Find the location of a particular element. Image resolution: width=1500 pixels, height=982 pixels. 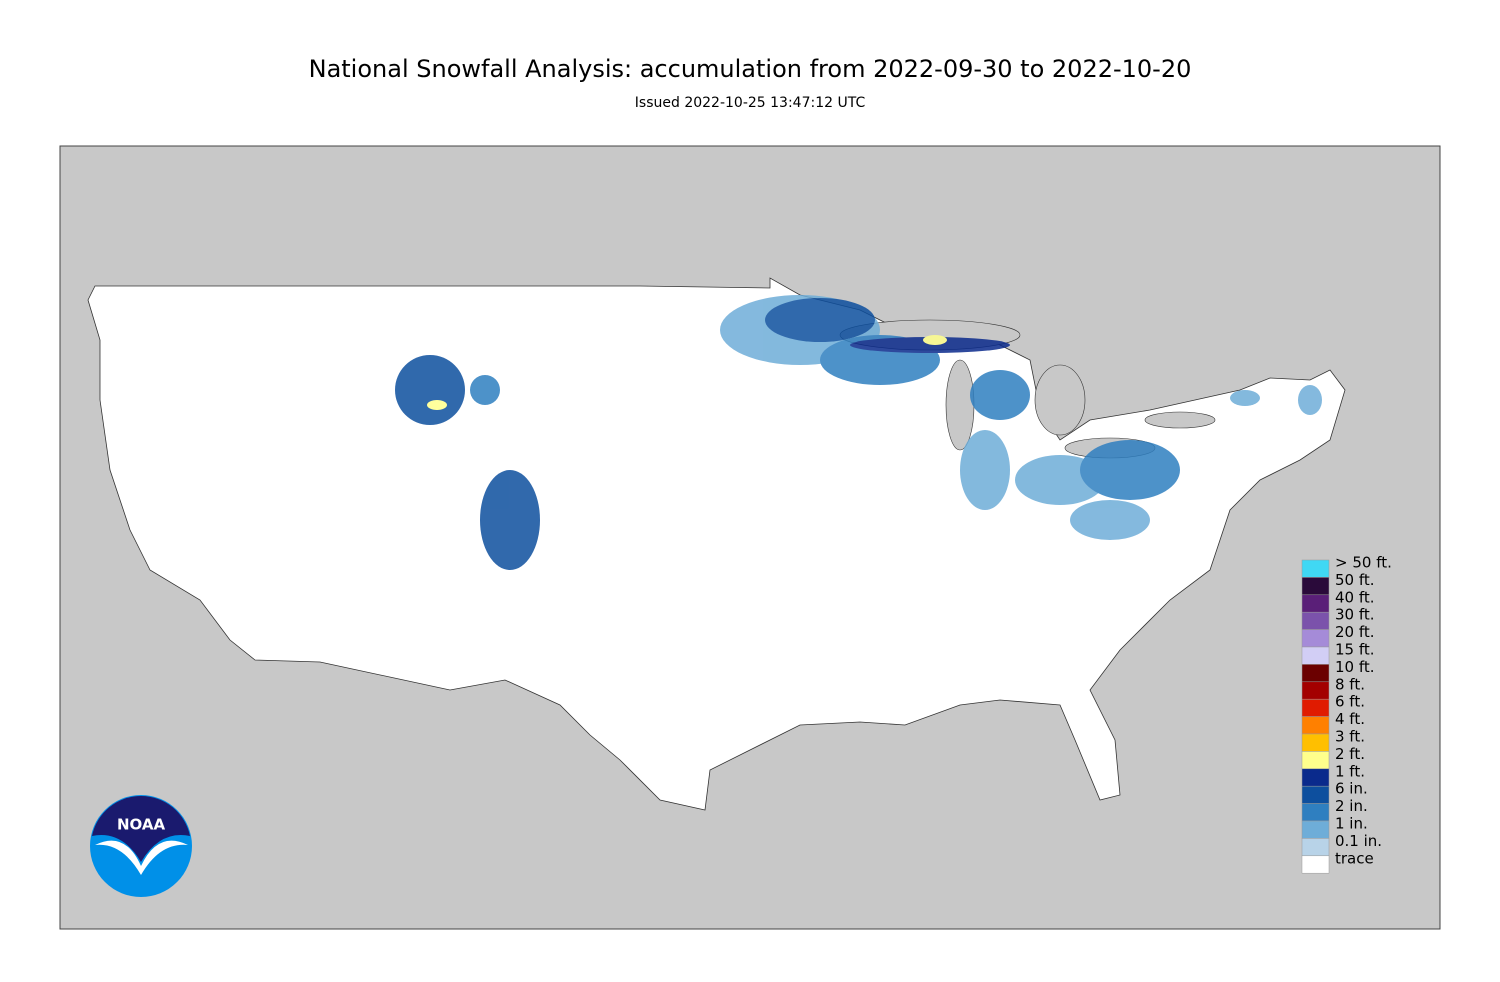

legend-label: 20 ft. is located at coordinates (1355, 632).